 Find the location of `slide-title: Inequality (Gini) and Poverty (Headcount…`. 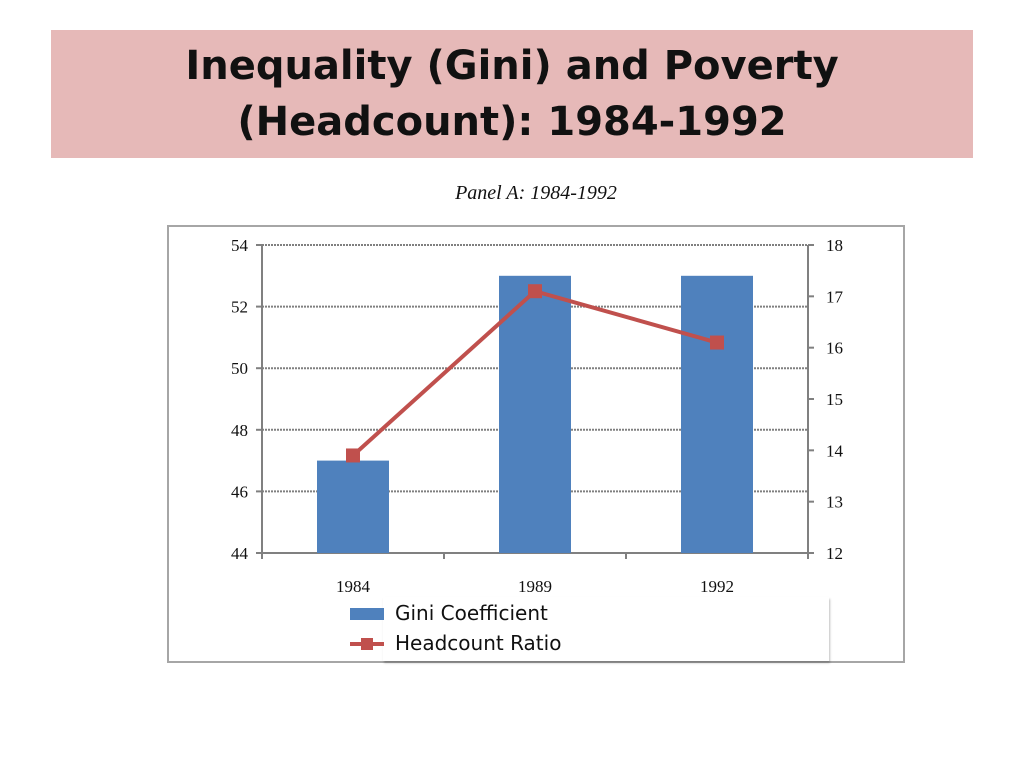

slide-title: Inequality (Gini) and Poverty (Headcount… is located at coordinates (512, 94).